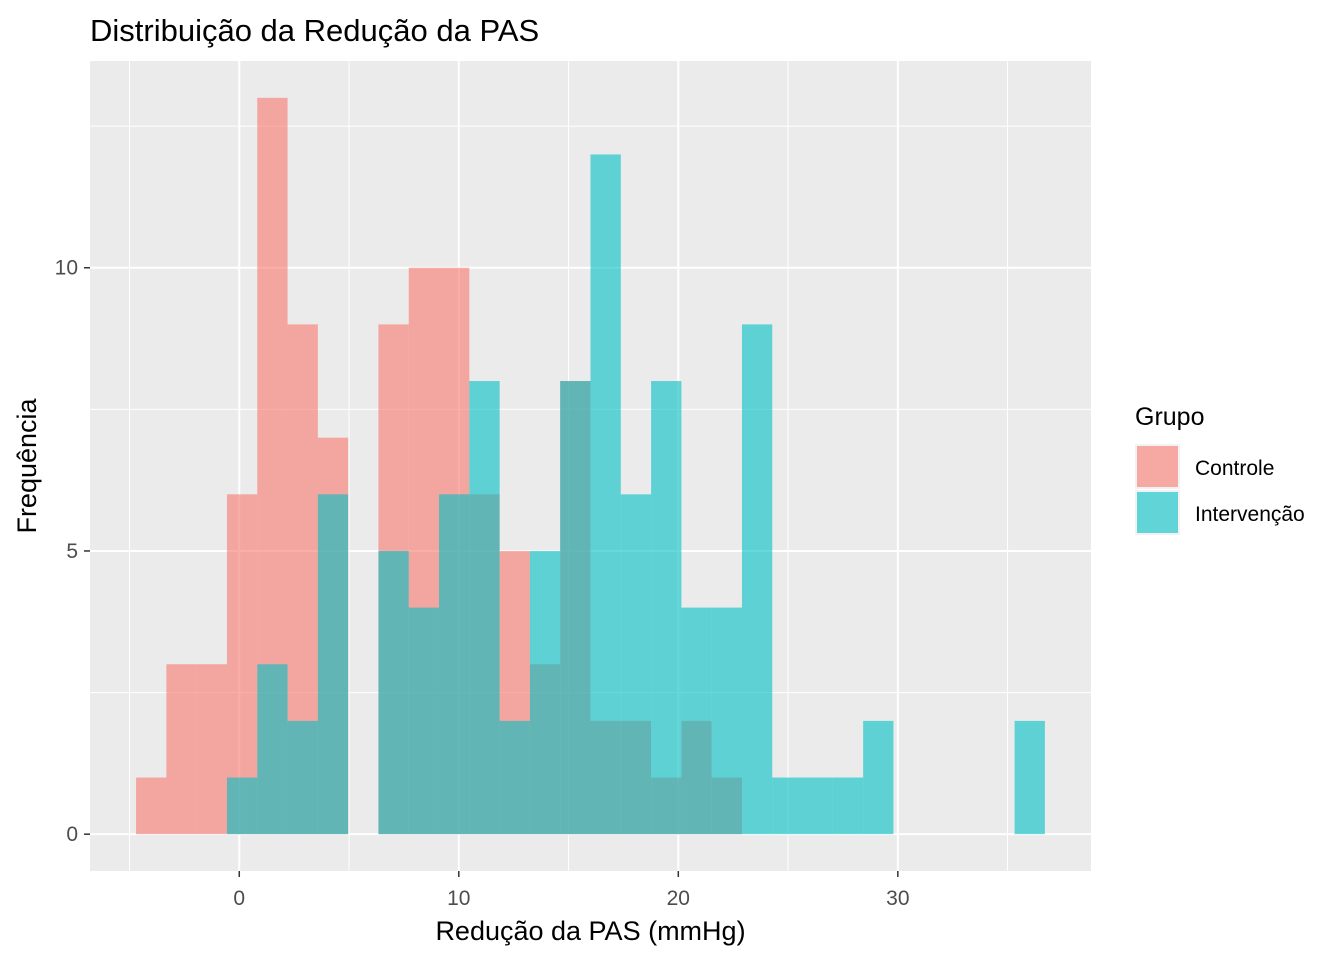 The image size is (1344, 960). What do you see at coordinates (239, 898) in the screenshot?
I see `x-tick-label: 0` at bounding box center [239, 898].